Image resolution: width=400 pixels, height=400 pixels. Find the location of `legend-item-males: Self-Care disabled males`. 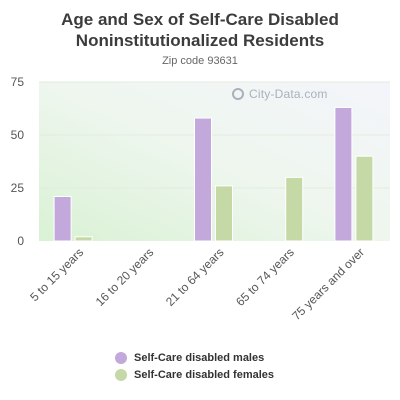

legend-item-males: Self-Care disabled males is located at coordinates (194, 358).